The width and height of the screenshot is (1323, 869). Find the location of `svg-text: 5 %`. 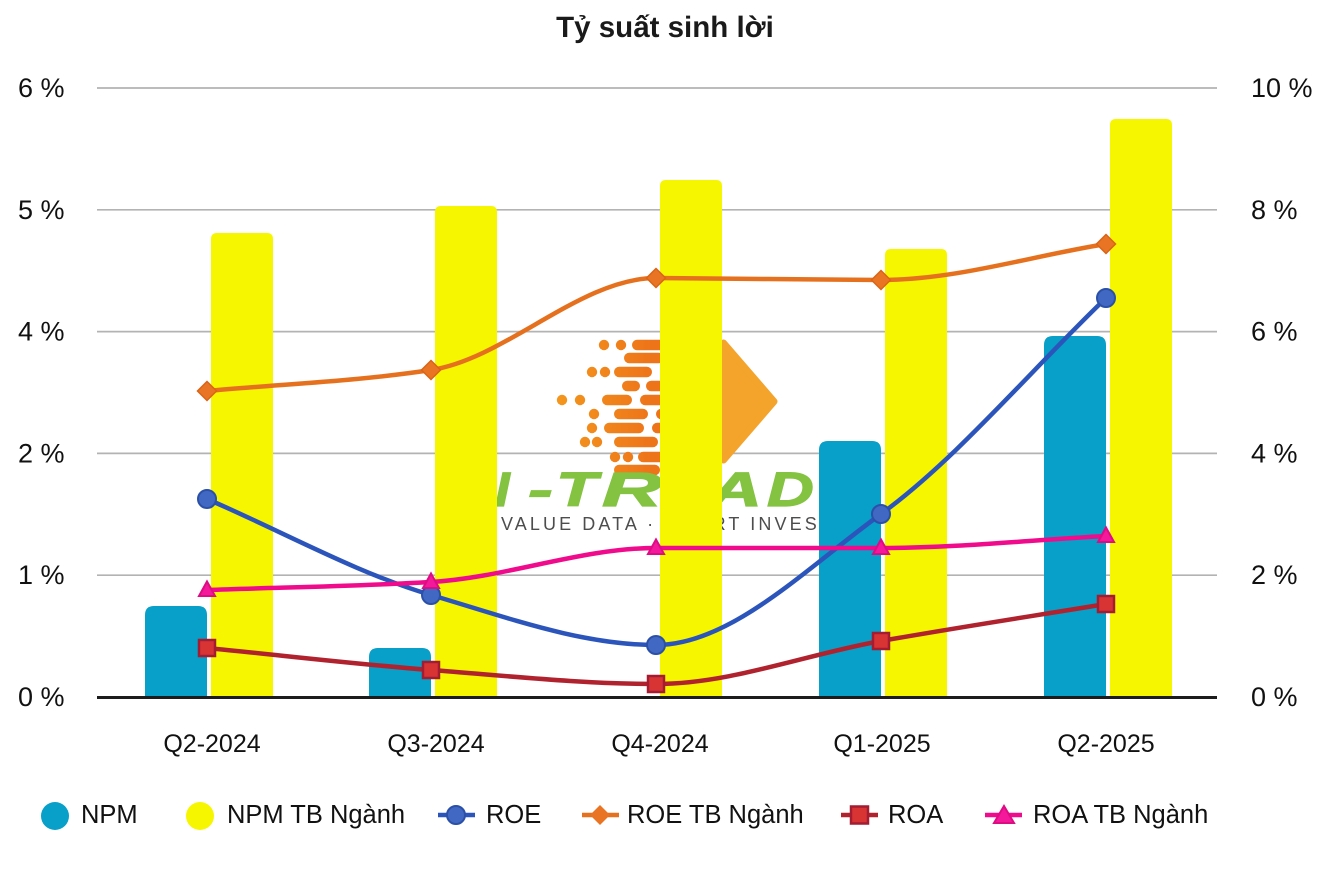

svg-text: 5 % is located at coordinates (41, 210).